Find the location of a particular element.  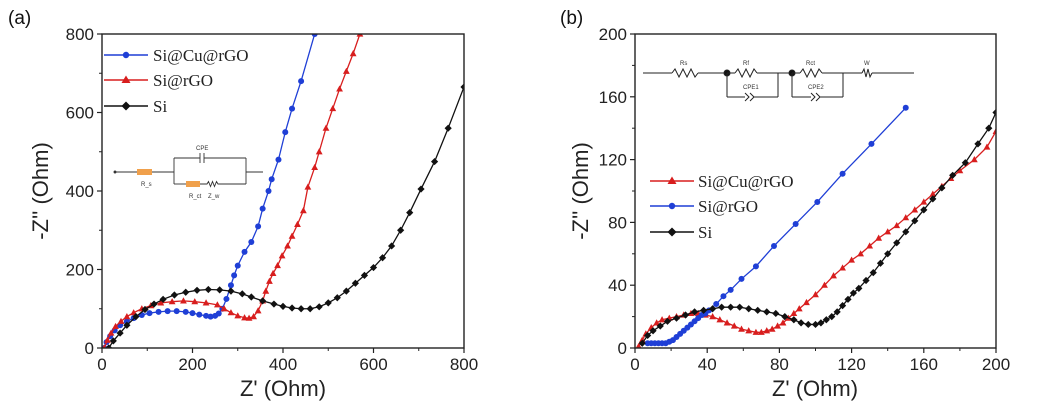

panel-b-x-tick-label: 80 is located at coordinates (779, 364).